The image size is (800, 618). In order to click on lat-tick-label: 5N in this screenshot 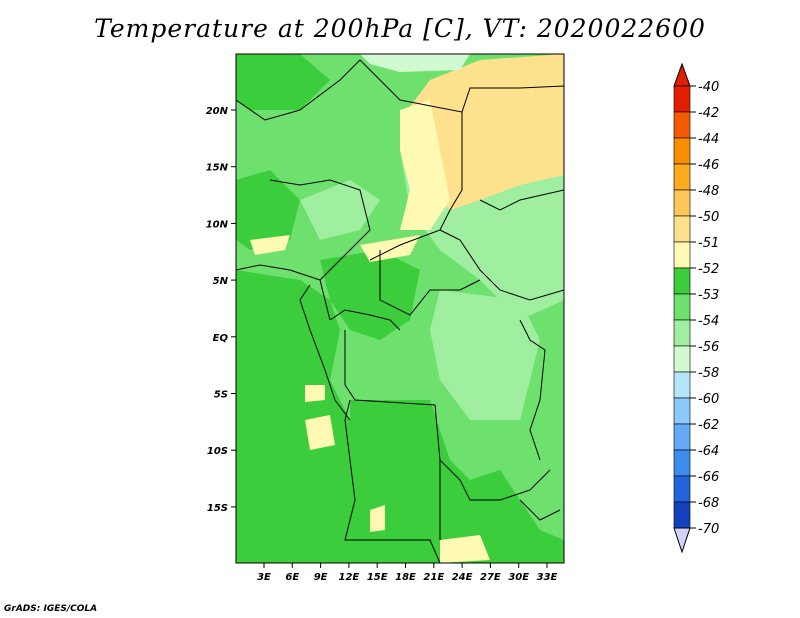, I will do `click(221, 281)`.